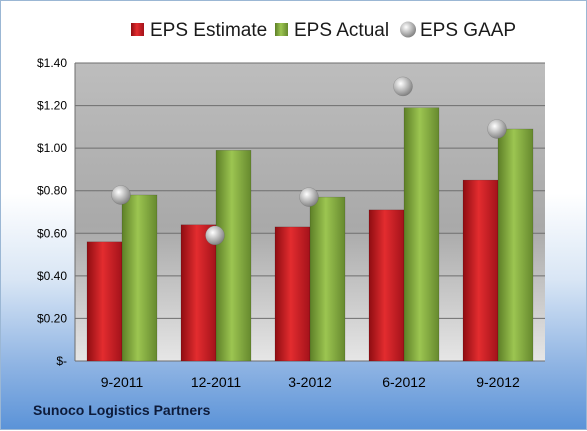 The width and height of the screenshot is (587, 431). I want to click on y-tick-label: $-, so click(61, 361).